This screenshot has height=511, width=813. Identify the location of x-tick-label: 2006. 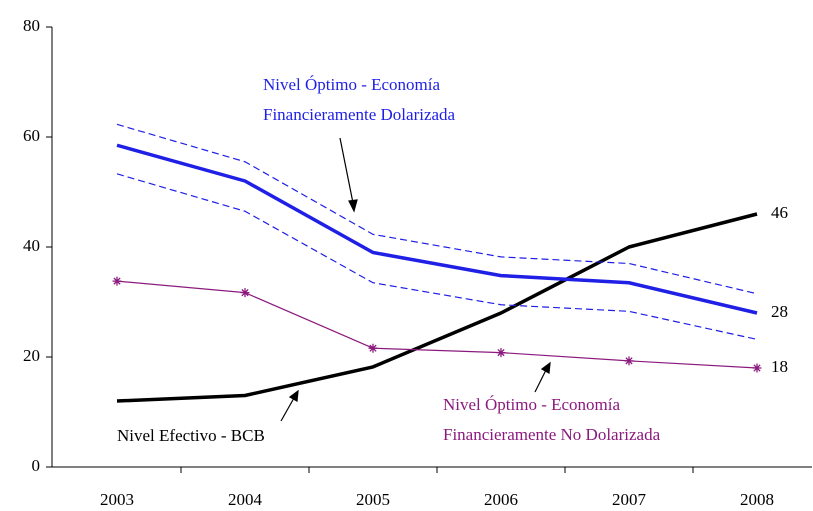
(501, 499).